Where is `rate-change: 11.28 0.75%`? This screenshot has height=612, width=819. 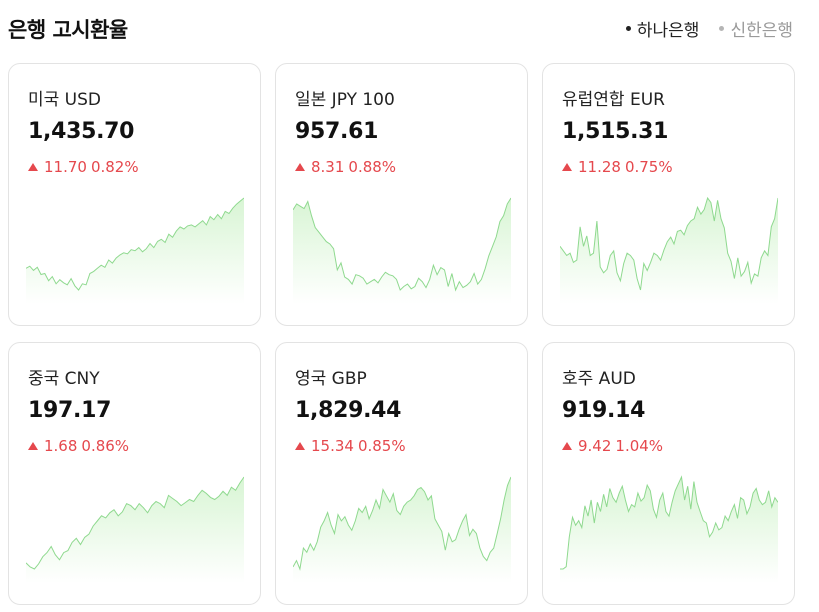 rate-change: 11.28 0.75% is located at coordinates (617, 167).